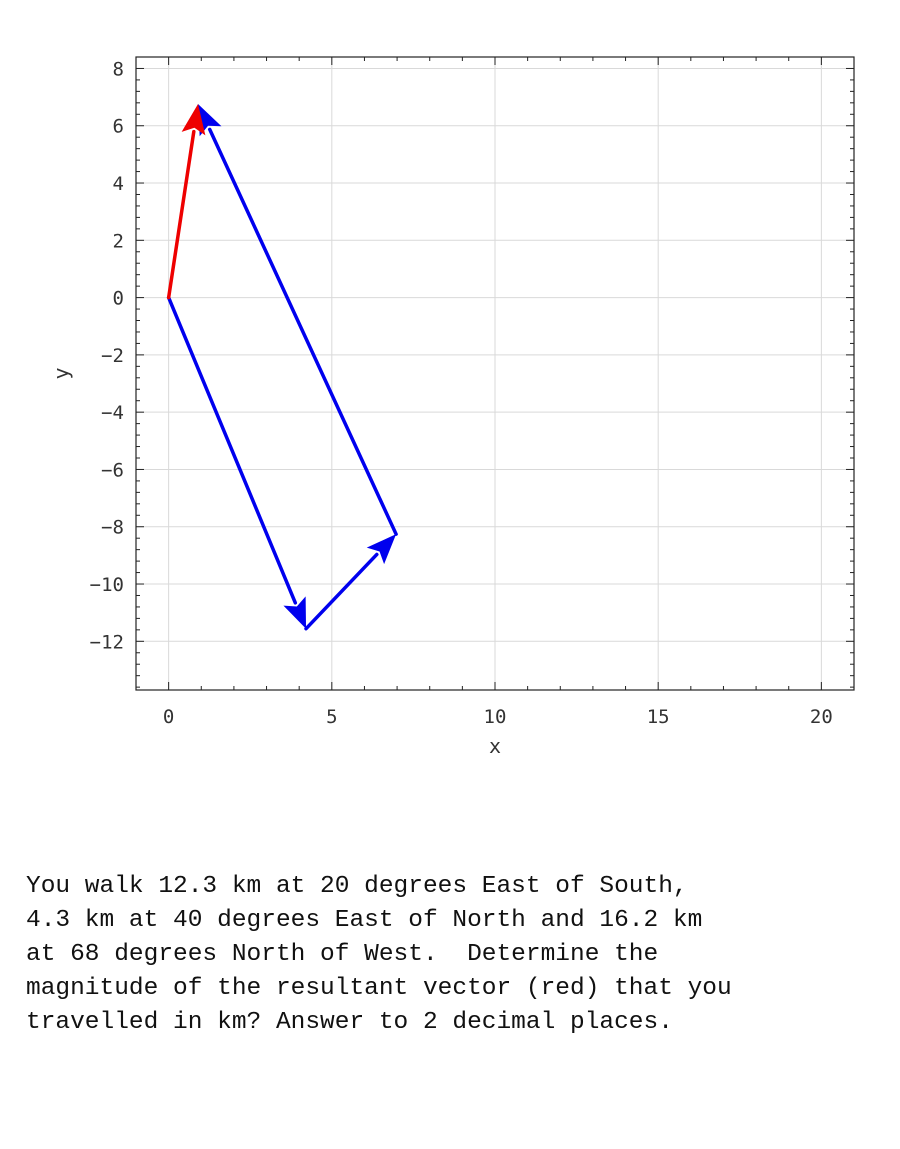 The image size is (900, 1149). Describe the element at coordinates (118, 241) in the screenshot. I see `y-tick-label: 2` at that location.